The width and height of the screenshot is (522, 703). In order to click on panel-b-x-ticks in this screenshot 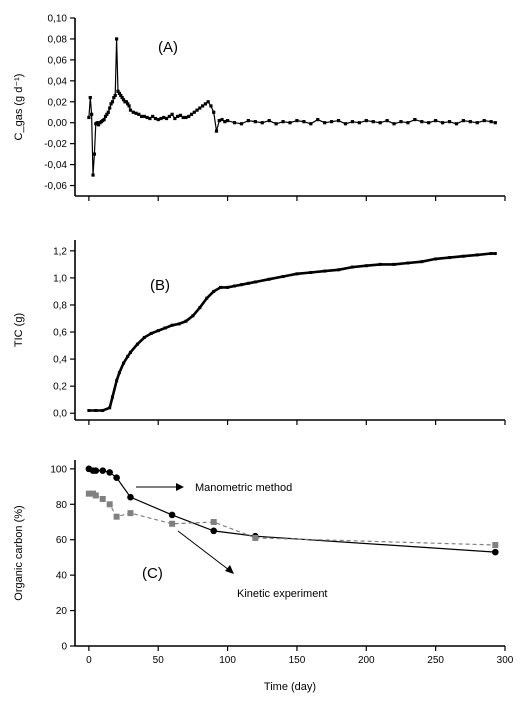, I will do `click(297, 422)`.